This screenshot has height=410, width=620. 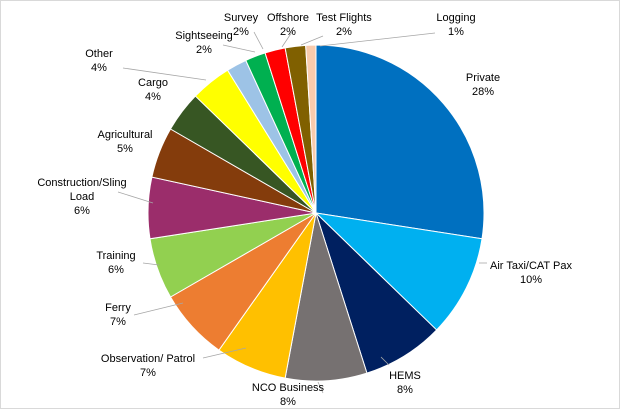 I want to click on slice-label-cargo: Cargo 4%, so click(x=153, y=90).